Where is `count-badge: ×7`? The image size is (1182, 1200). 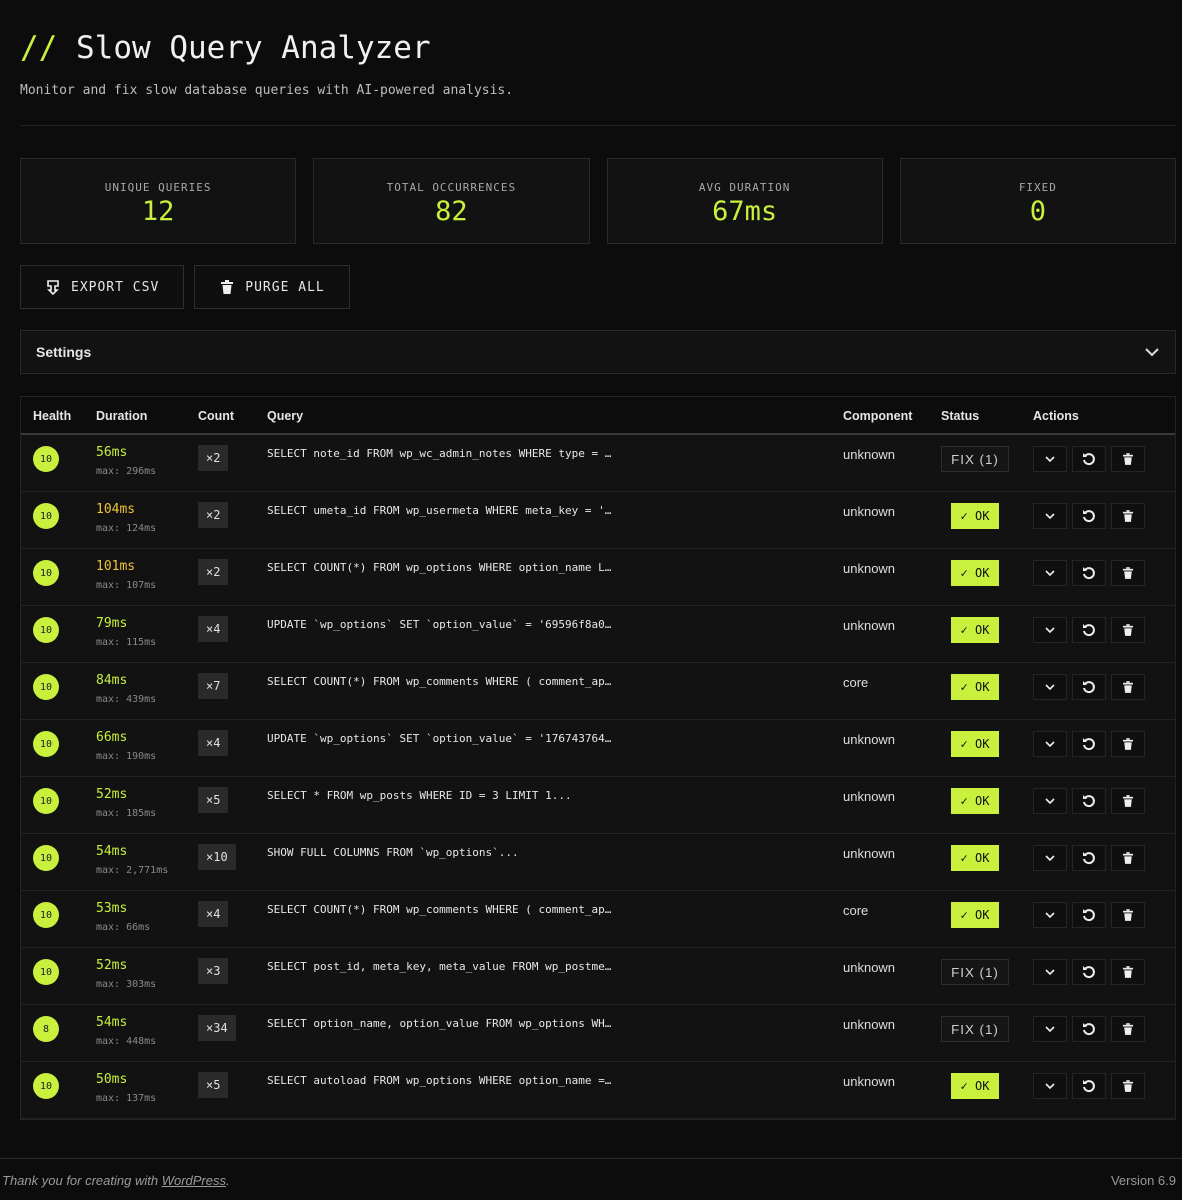
count-badge: ×7 is located at coordinates (213, 686).